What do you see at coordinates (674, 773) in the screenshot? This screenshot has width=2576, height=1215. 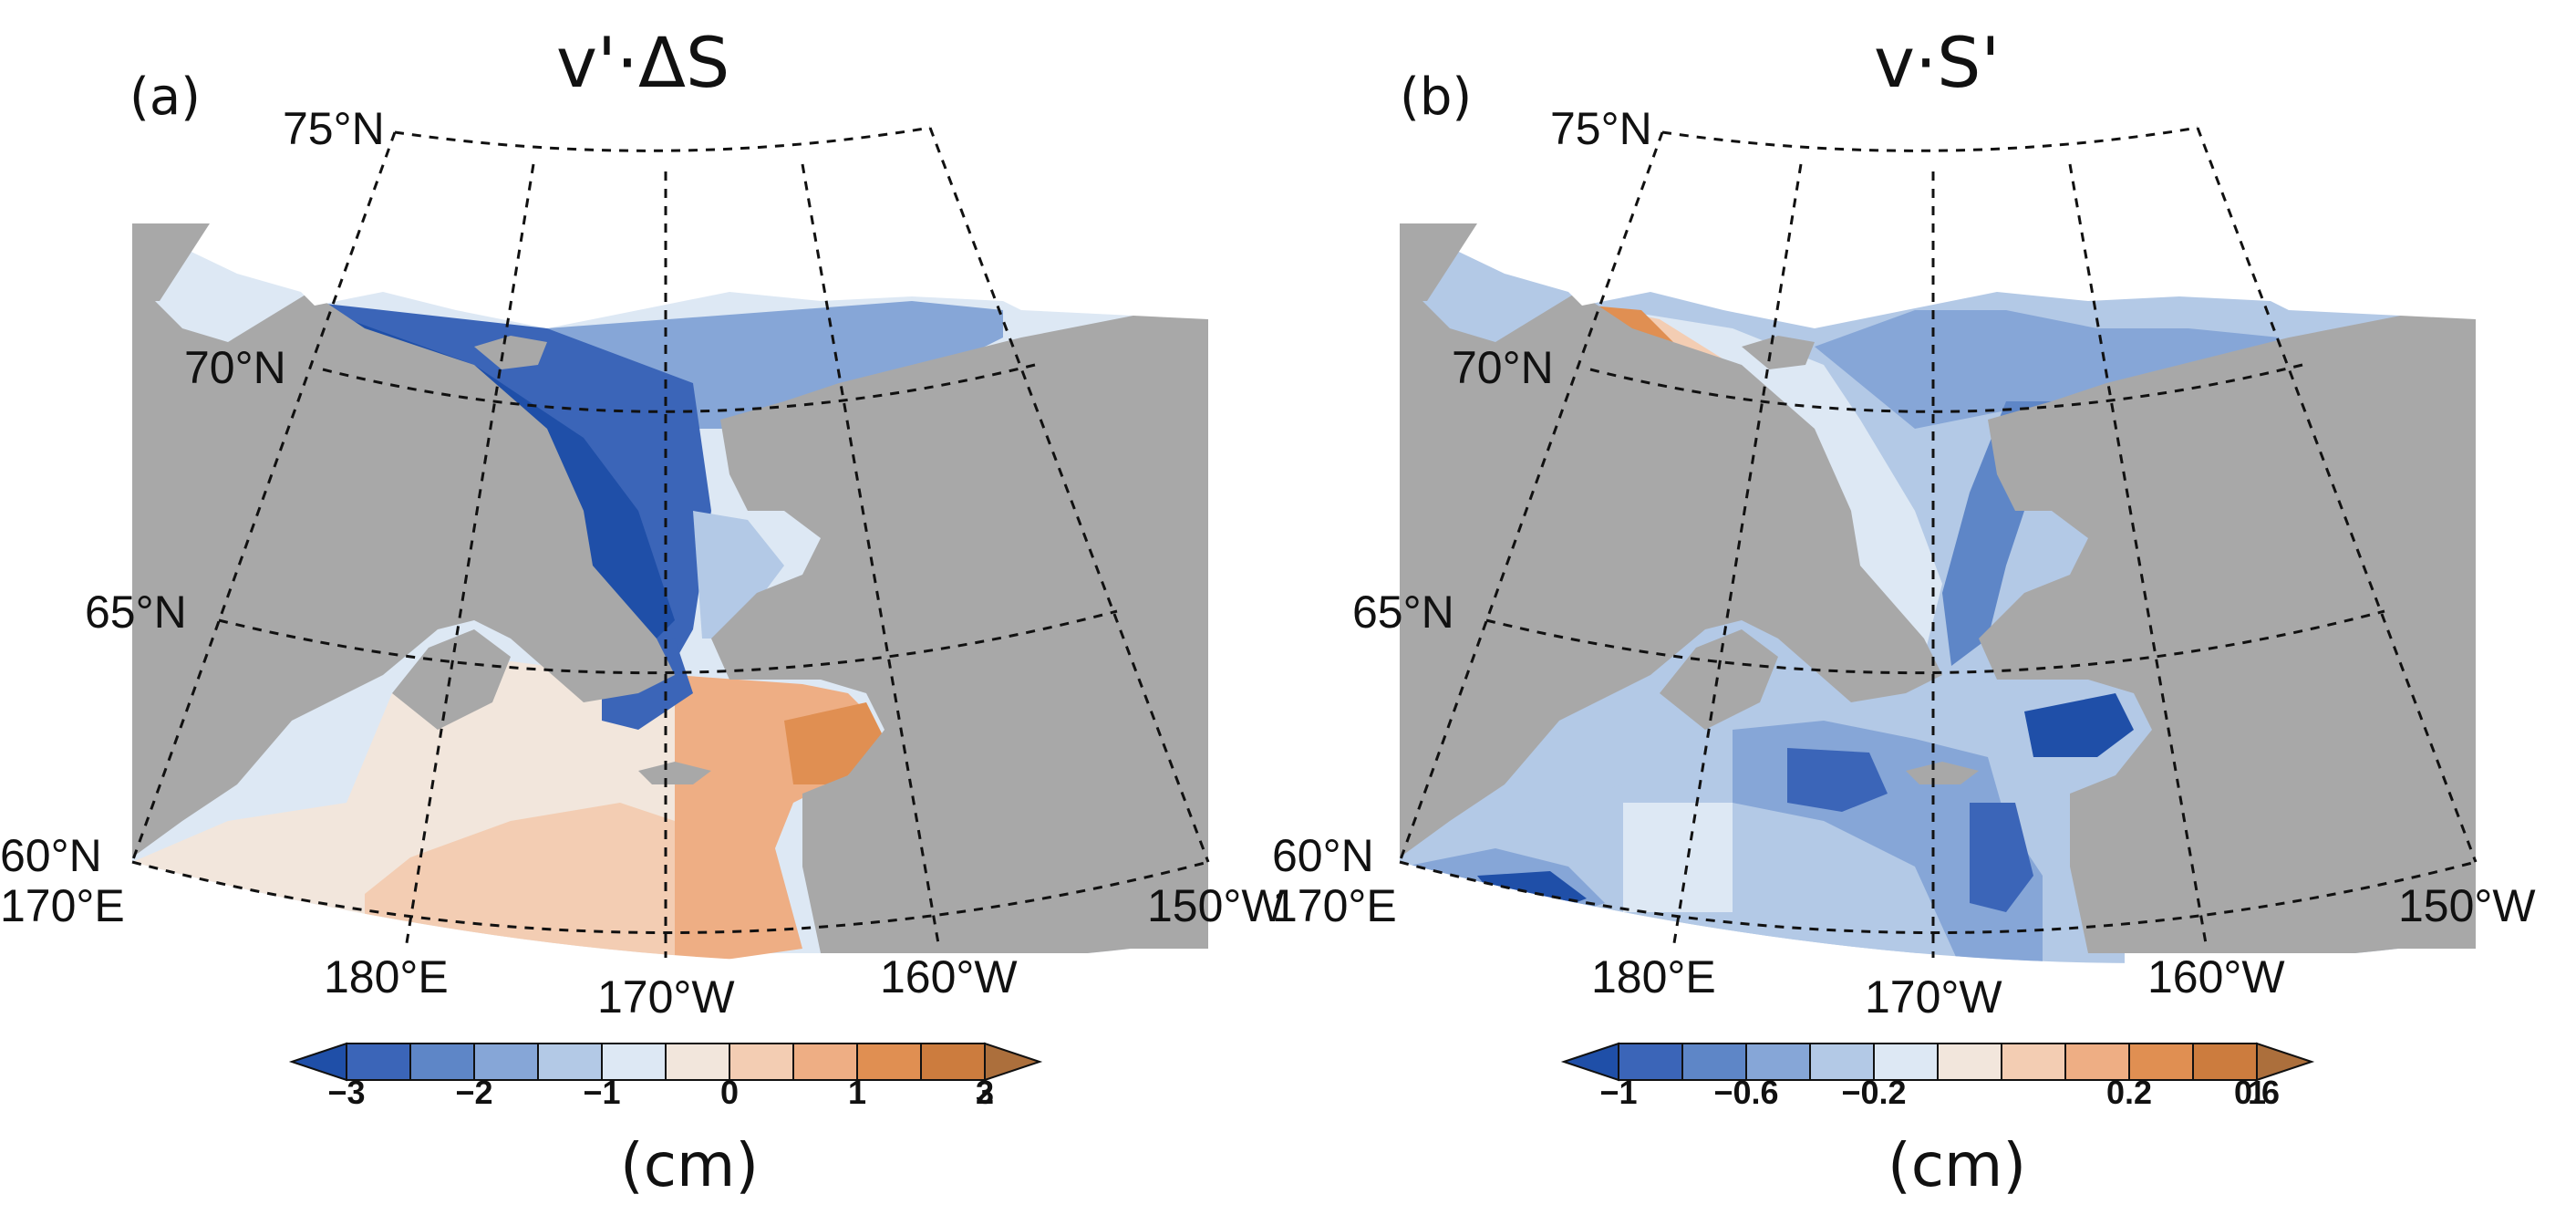 I see `panel-a-st-lawrence-island` at bounding box center [674, 773].